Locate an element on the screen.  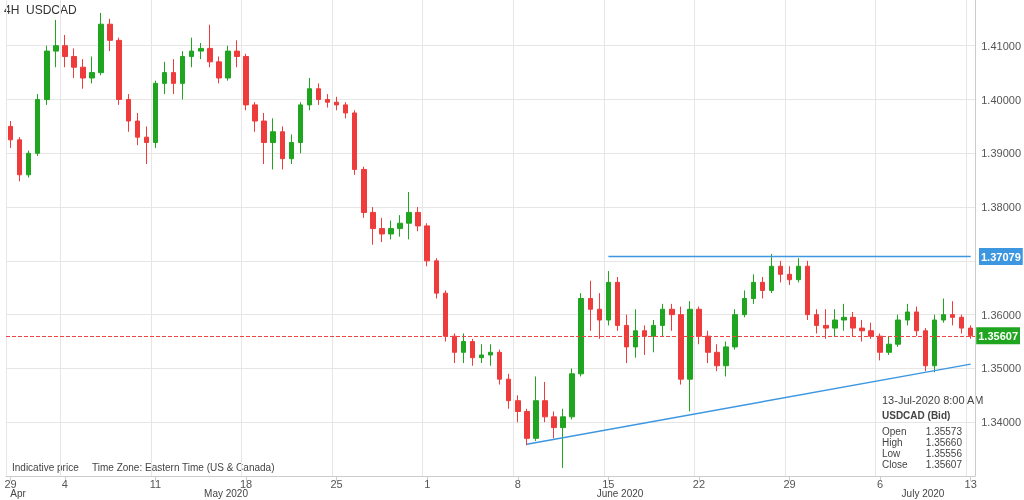
annotation: Indicative price is located at coordinates (46, 467).